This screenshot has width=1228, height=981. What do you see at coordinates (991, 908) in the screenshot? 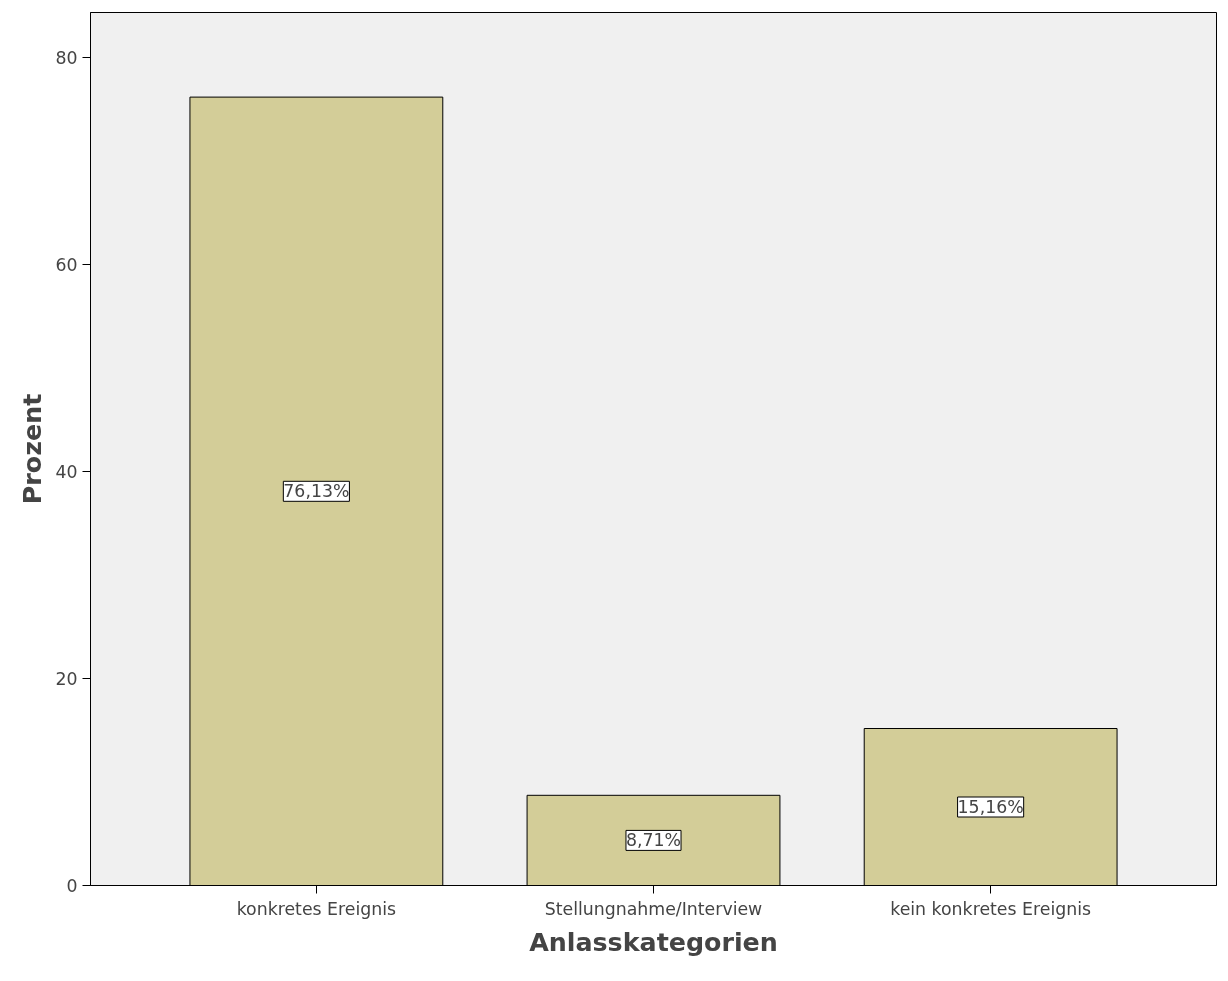
I see `x-tick-label: kein konkretes Ereignis` at bounding box center [991, 908].